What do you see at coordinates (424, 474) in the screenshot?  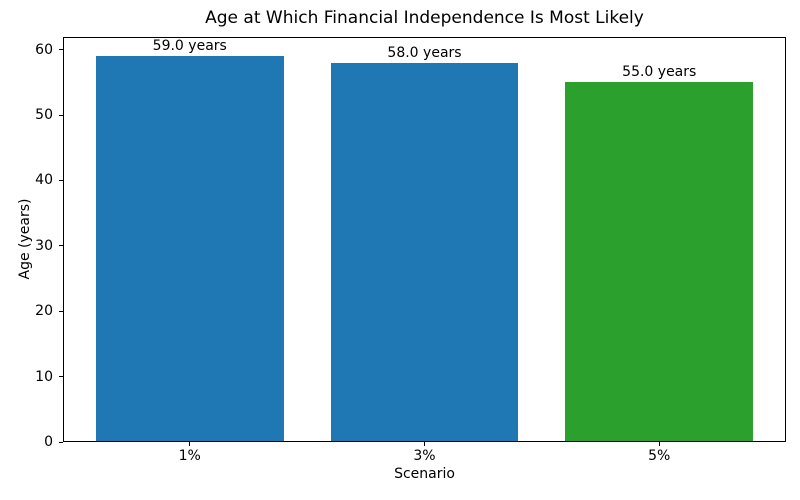 I see `x-axis-label: Scenario` at bounding box center [424, 474].